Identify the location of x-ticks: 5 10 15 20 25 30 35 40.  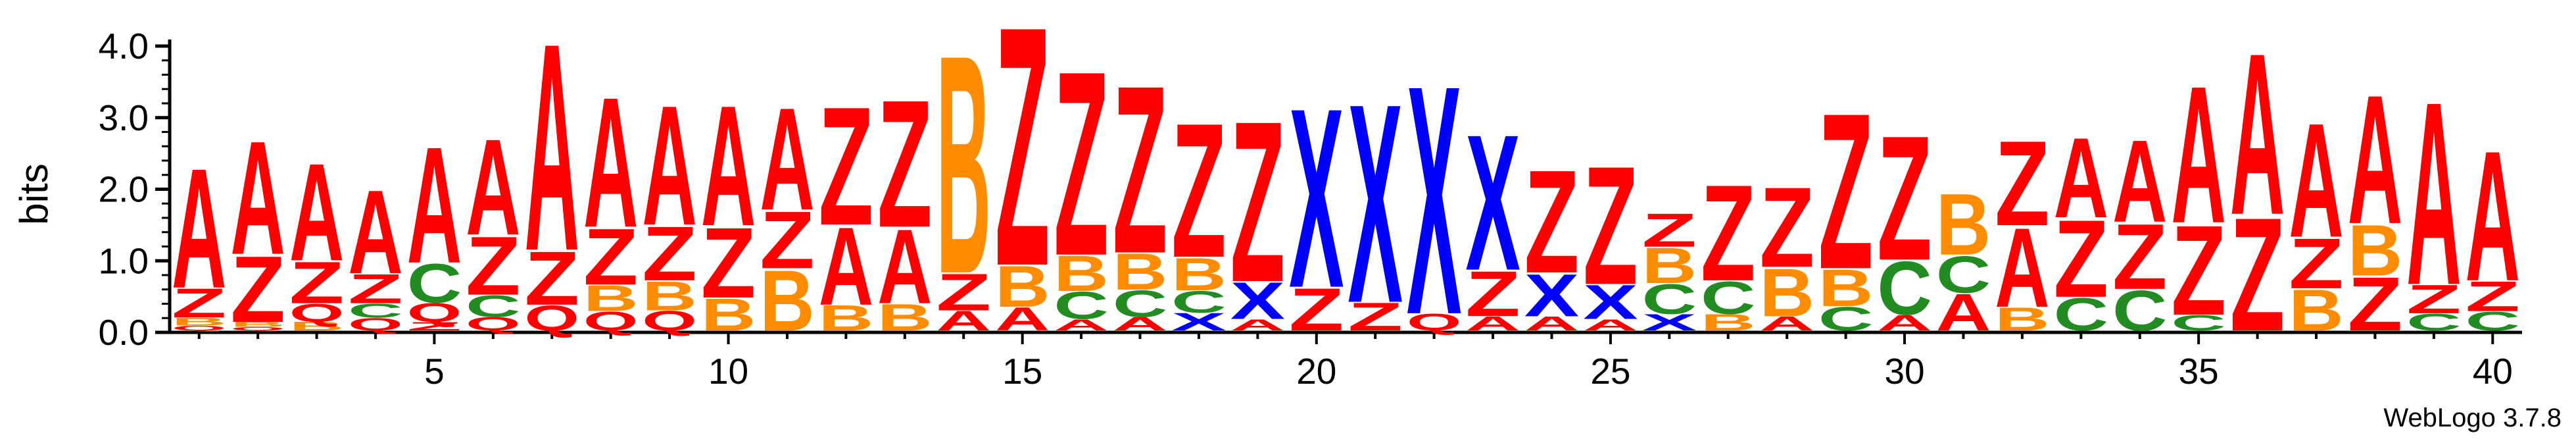
(1355, 362).